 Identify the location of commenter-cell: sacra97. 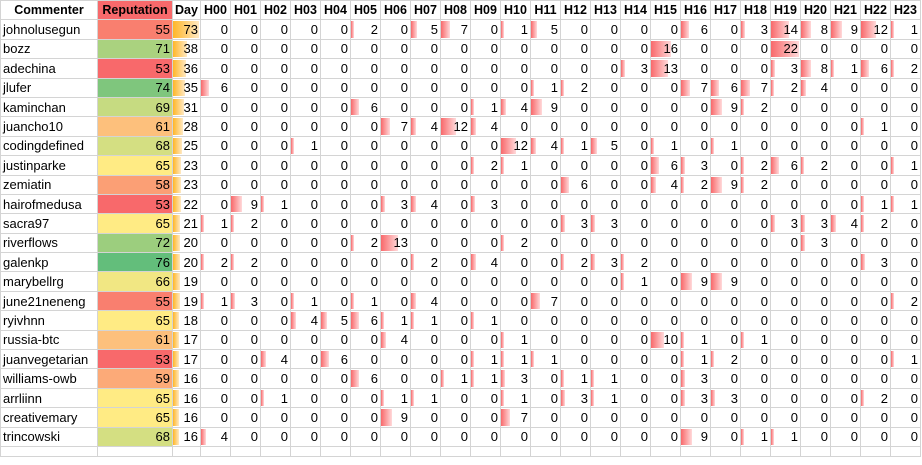
(49, 223).